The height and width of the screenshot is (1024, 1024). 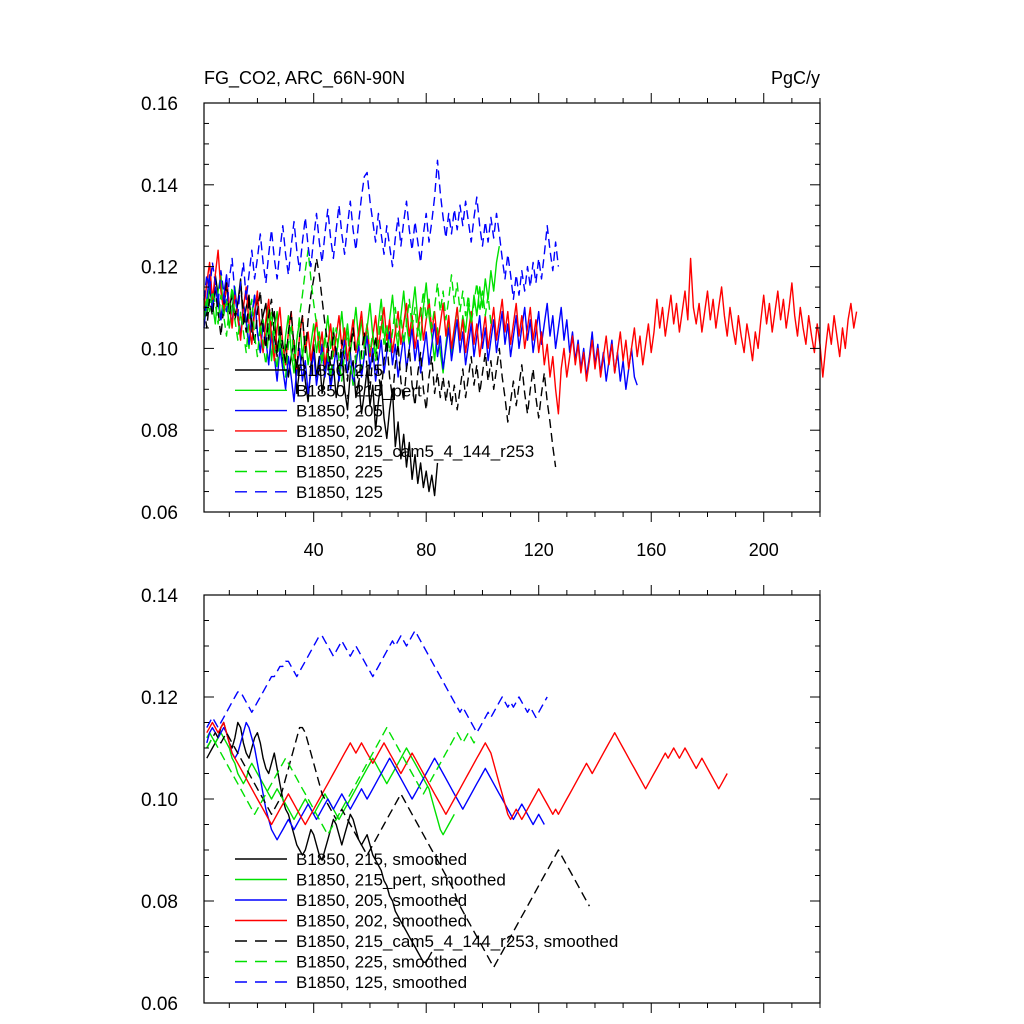 What do you see at coordinates (339, 492) in the screenshot?
I see `top-legend-label-6: B1850, 125` at bounding box center [339, 492].